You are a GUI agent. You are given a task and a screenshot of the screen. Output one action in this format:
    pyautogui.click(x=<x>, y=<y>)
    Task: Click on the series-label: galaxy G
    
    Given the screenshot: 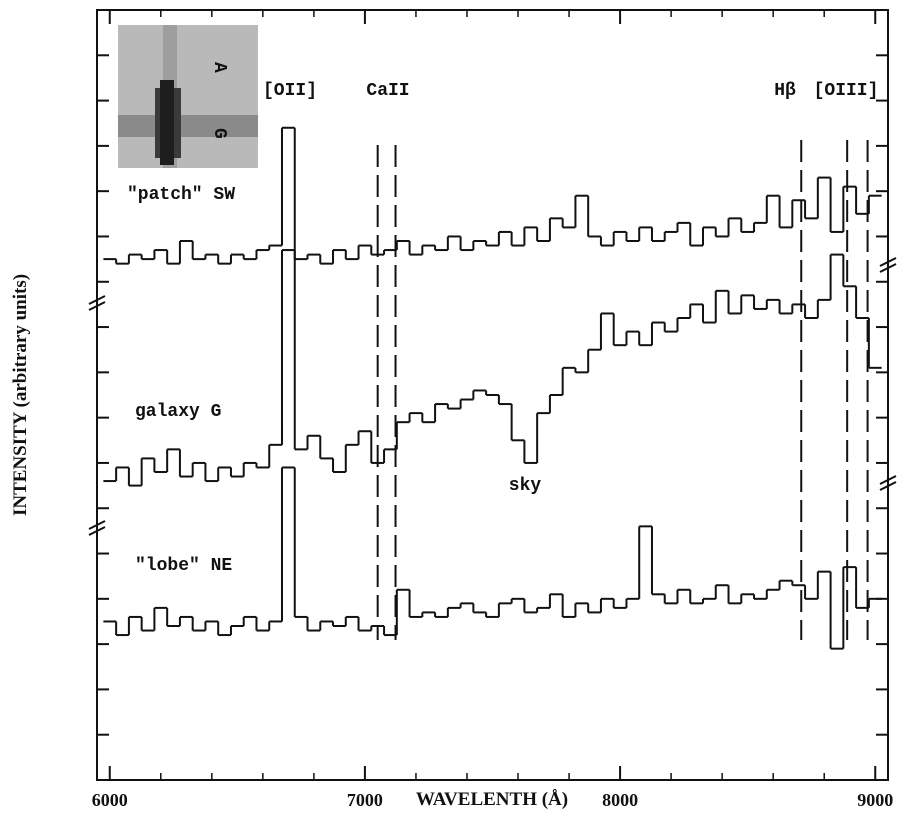 What is the action you would take?
    pyautogui.click(x=178, y=412)
    